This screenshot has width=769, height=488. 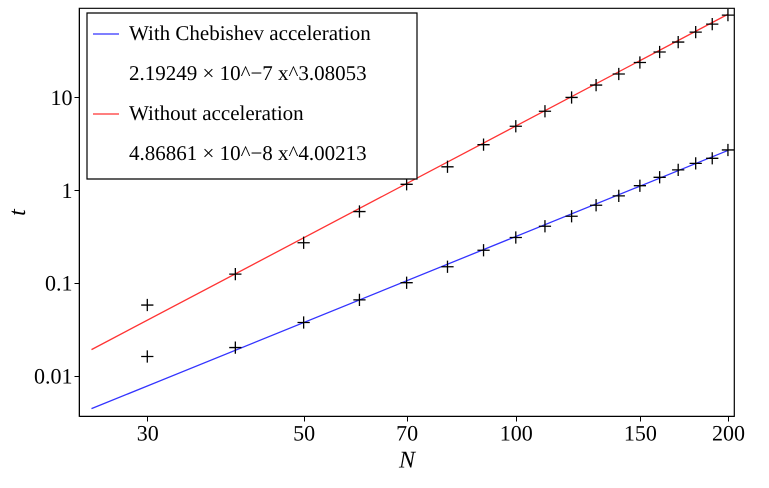 I want to click on x-tick-label: 200, so click(x=728, y=433).